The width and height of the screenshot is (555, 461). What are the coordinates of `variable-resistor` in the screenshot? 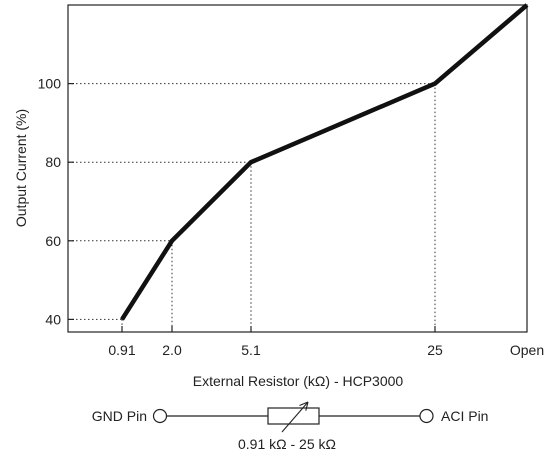 It's located at (293, 416).